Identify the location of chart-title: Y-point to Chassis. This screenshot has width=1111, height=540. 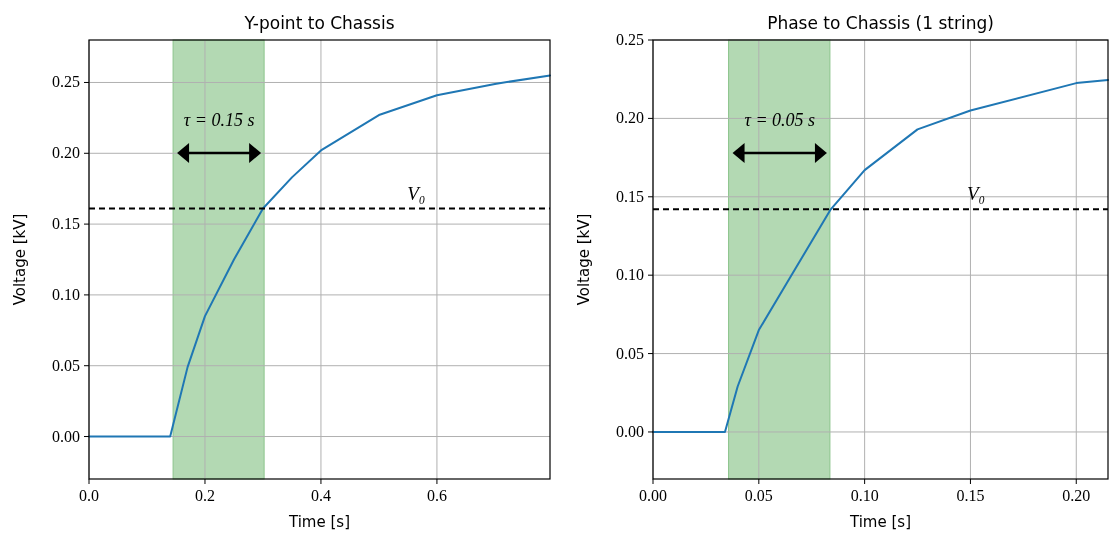
(319, 23).